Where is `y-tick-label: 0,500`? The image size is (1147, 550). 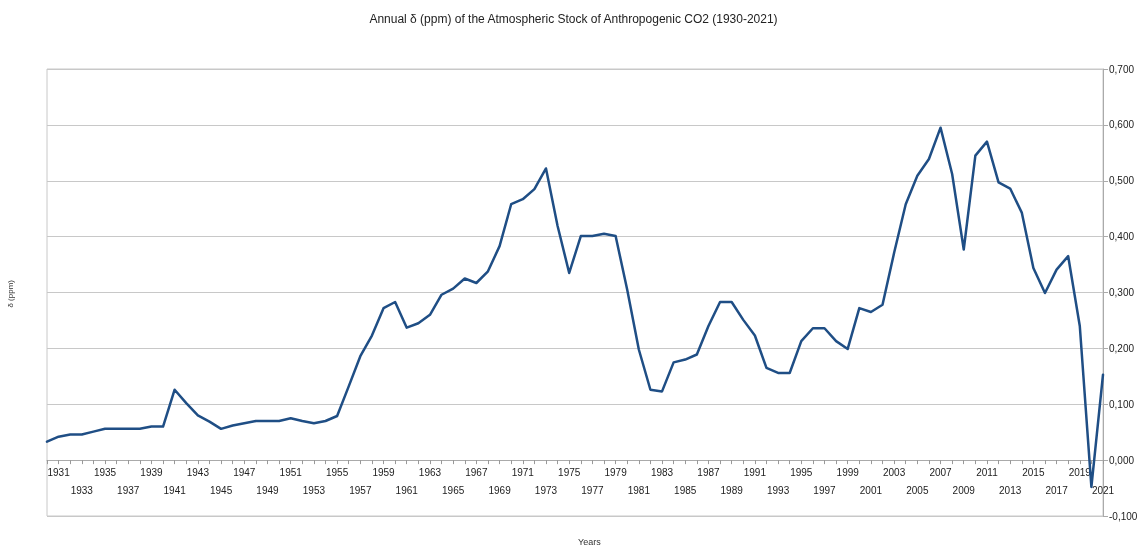
y-tick-label: 0,500 is located at coordinates (1122, 181).